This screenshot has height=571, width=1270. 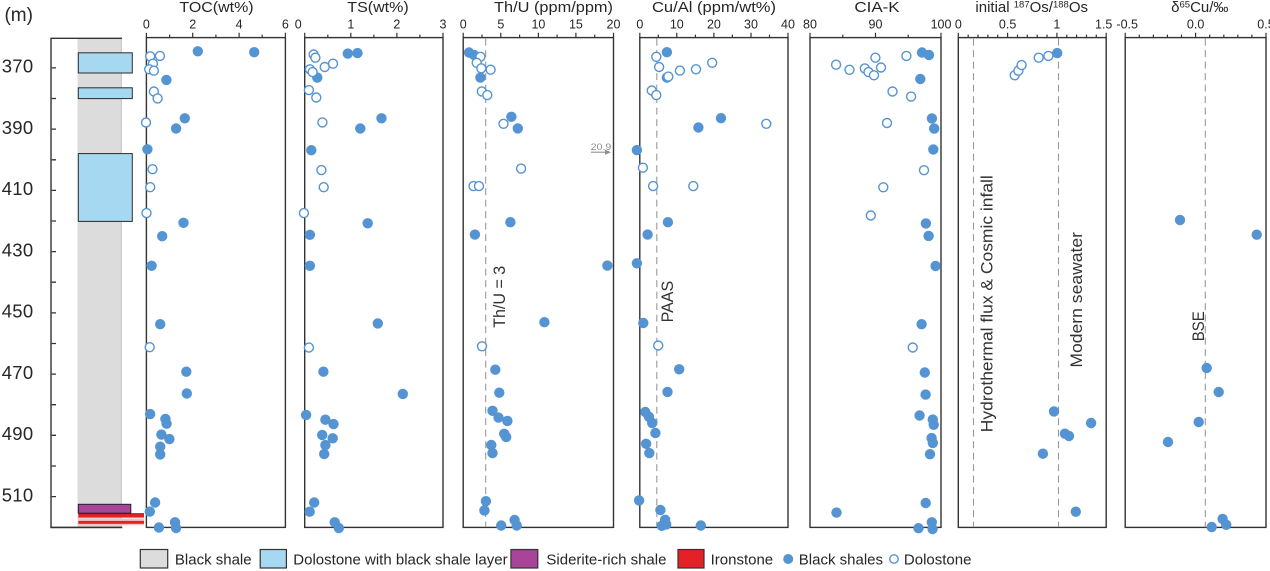 What do you see at coordinates (213, 560) in the screenshot?
I see `svg-text: Black shale` at bounding box center [213, 560].